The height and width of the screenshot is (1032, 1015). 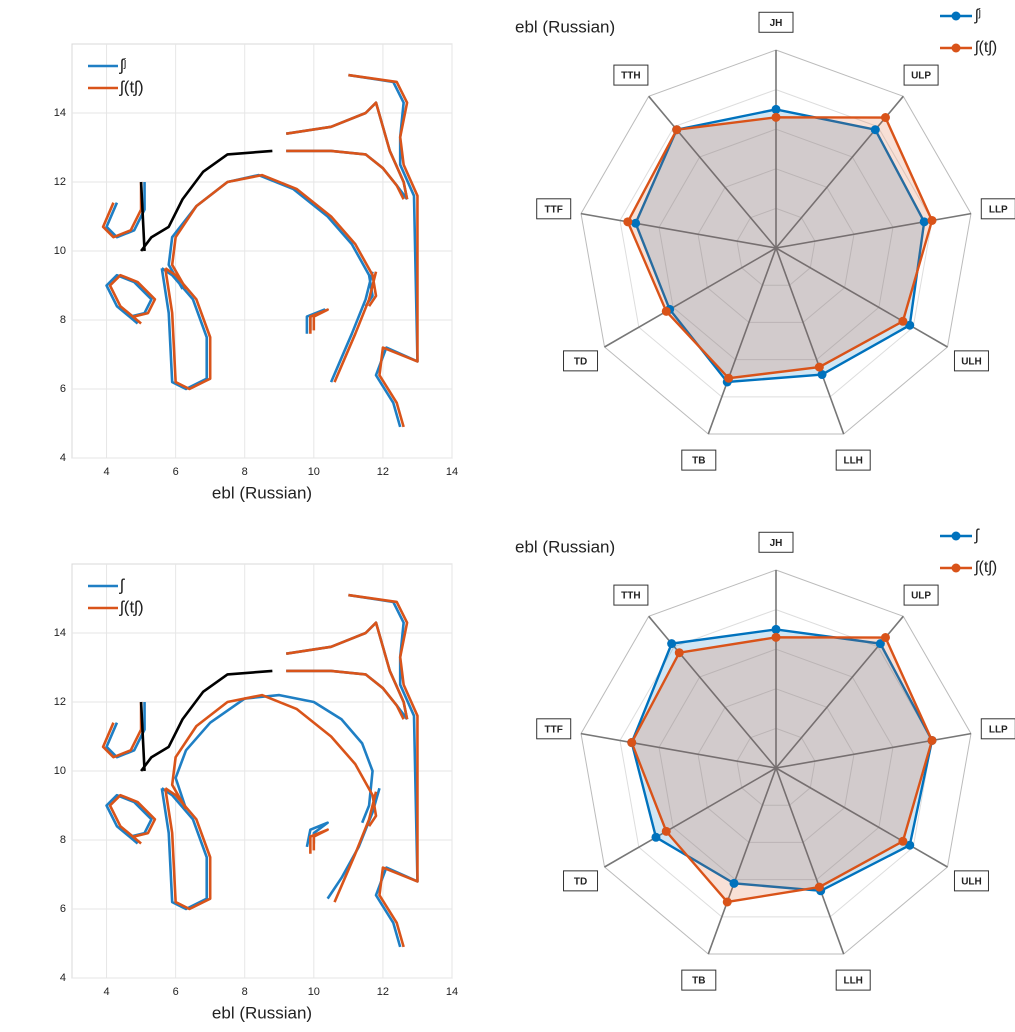 I want to click on y-tick-label: 12, so click(x=60, y=182).